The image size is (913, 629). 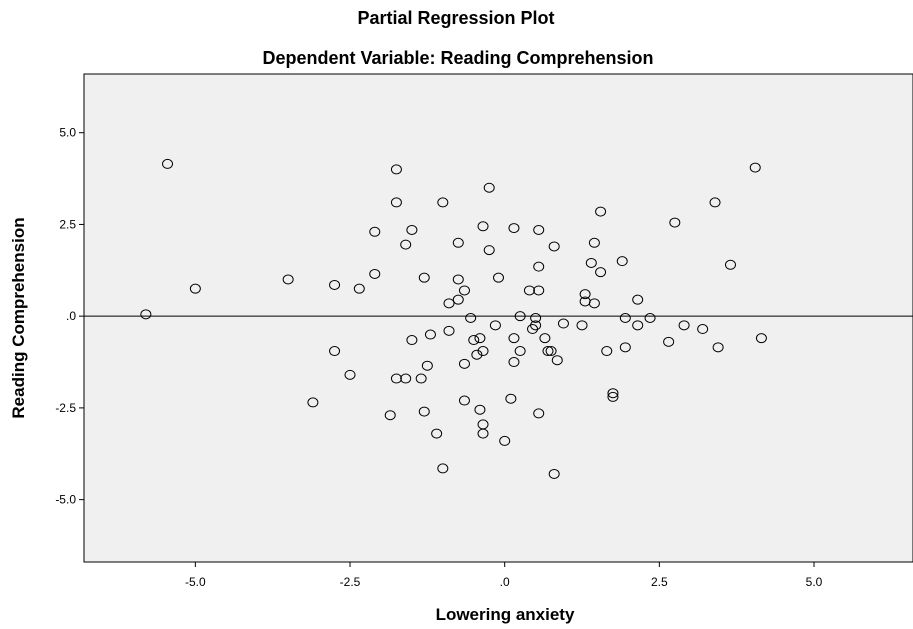 What do you see at coordinates (455, 18) in the screenshot?
I see `chart-title: Partial Regression Plot` at bounding box center [455, 18].